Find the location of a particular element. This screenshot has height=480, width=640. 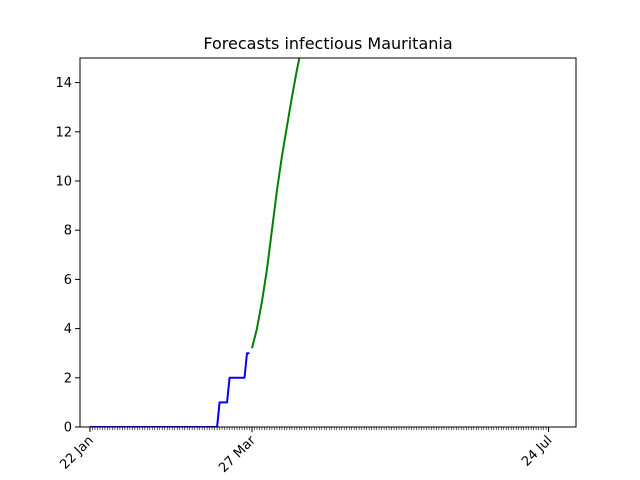

chart-title: Forecasts infectious Mauritania is located at coordinates (327, 43).